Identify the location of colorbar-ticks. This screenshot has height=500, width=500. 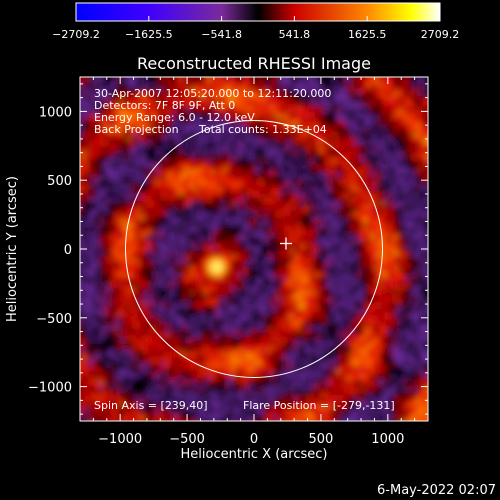
(258, 18).